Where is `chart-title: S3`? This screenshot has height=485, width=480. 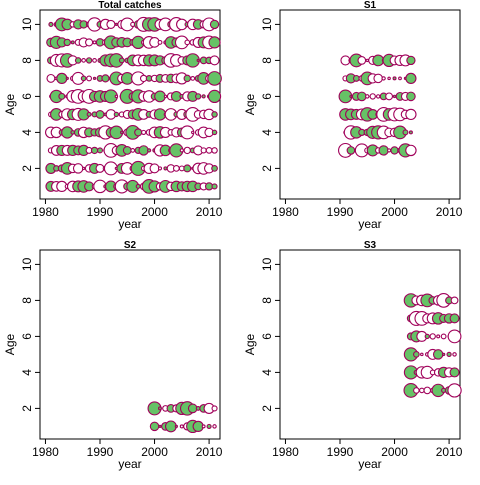
chart-title: S3 is located at coordinates (370, 245).